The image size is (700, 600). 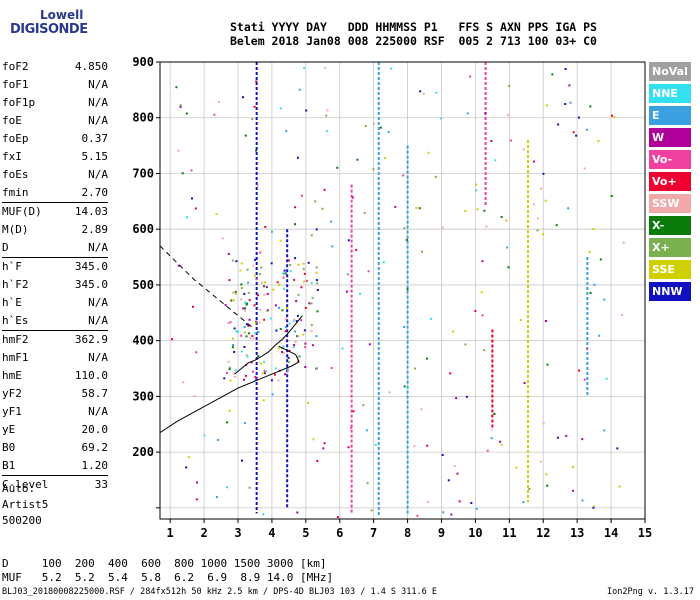 What do you see at coordinates (475, 533) in the screenshot?
I see `x-tick-label: 10` at bounding box center [475, 533].